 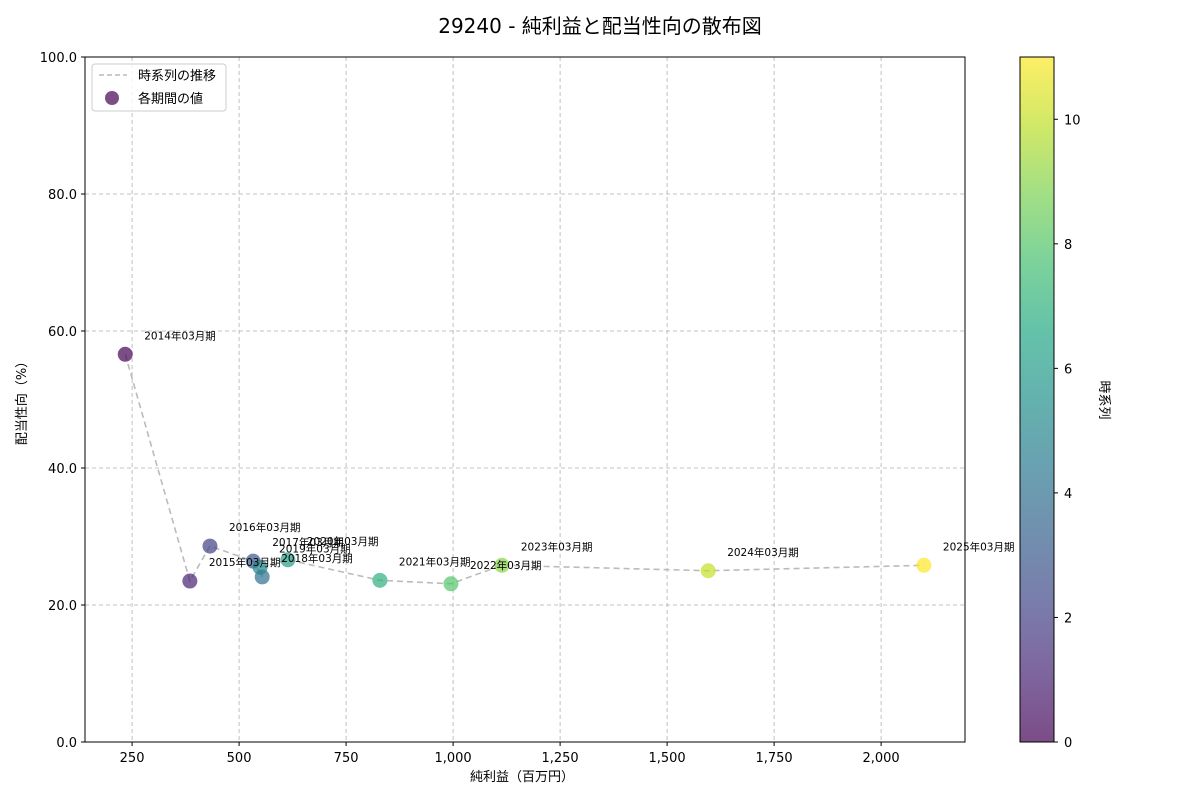 What do you see at coordinates (315, 548) in the screenshot?
I see `point-label: 2019年03月期` at bounding box center [315, 548].